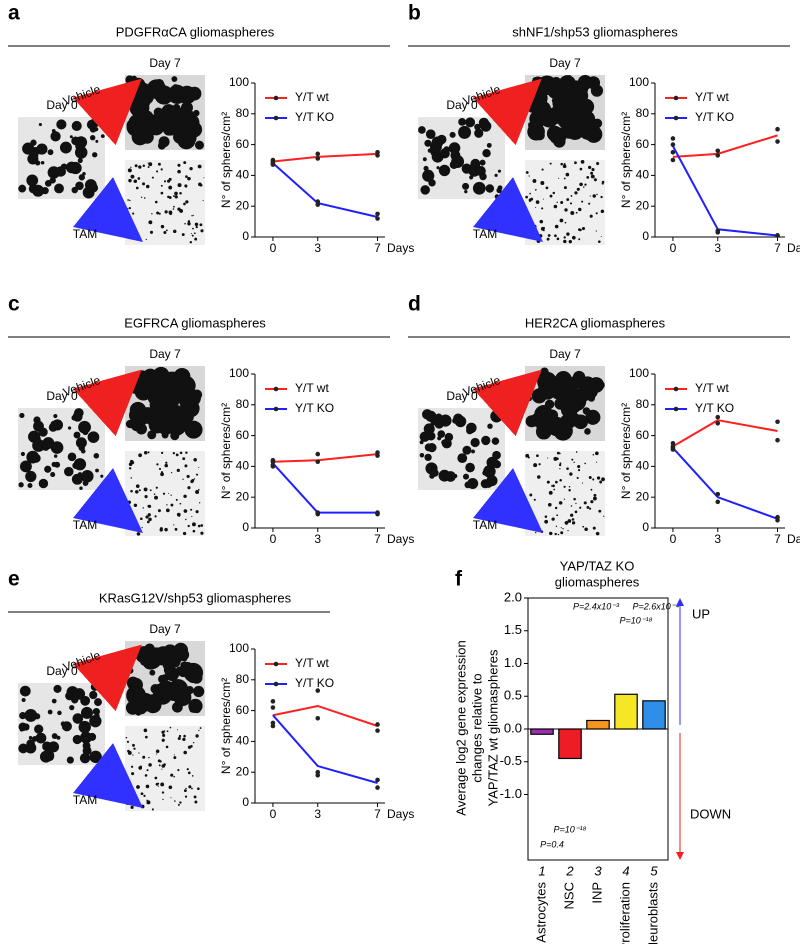 The height and width of the screenshot is (944, 800). Describe the element at coordinates (676, 118) in the screenshot. I see `legend-dot` at that location.